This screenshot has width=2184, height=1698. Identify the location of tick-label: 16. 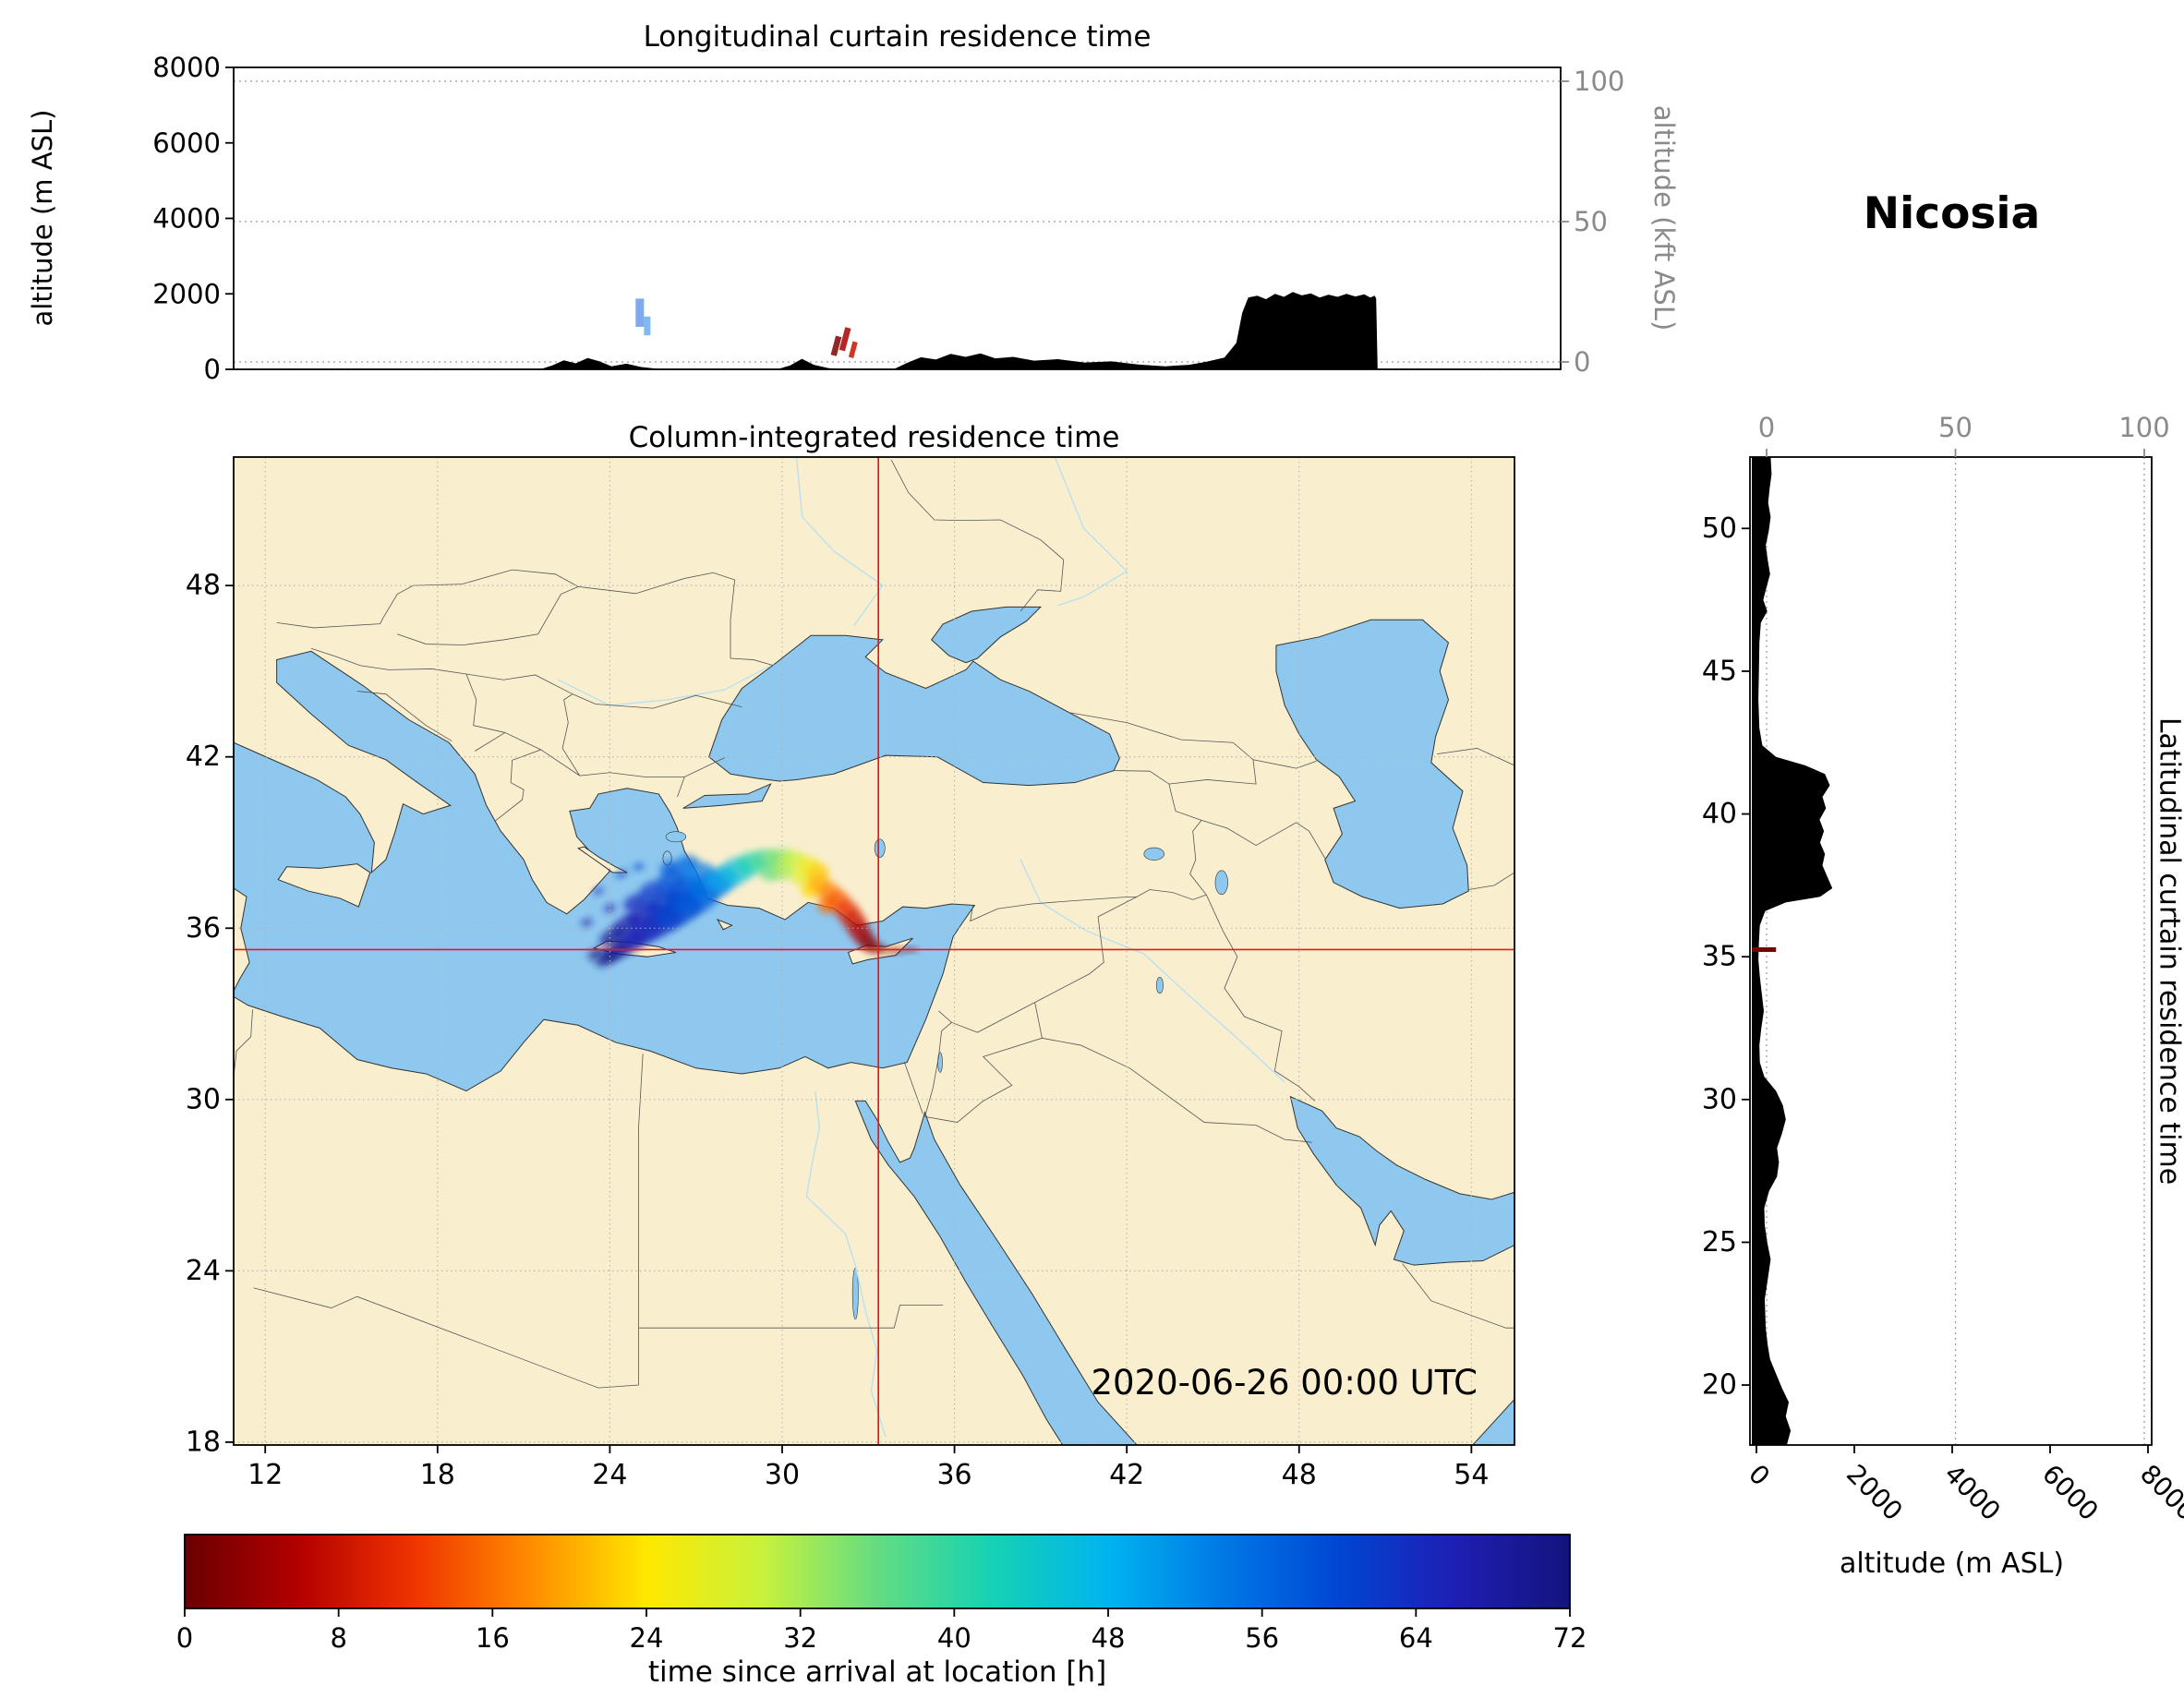
(493, 1638).